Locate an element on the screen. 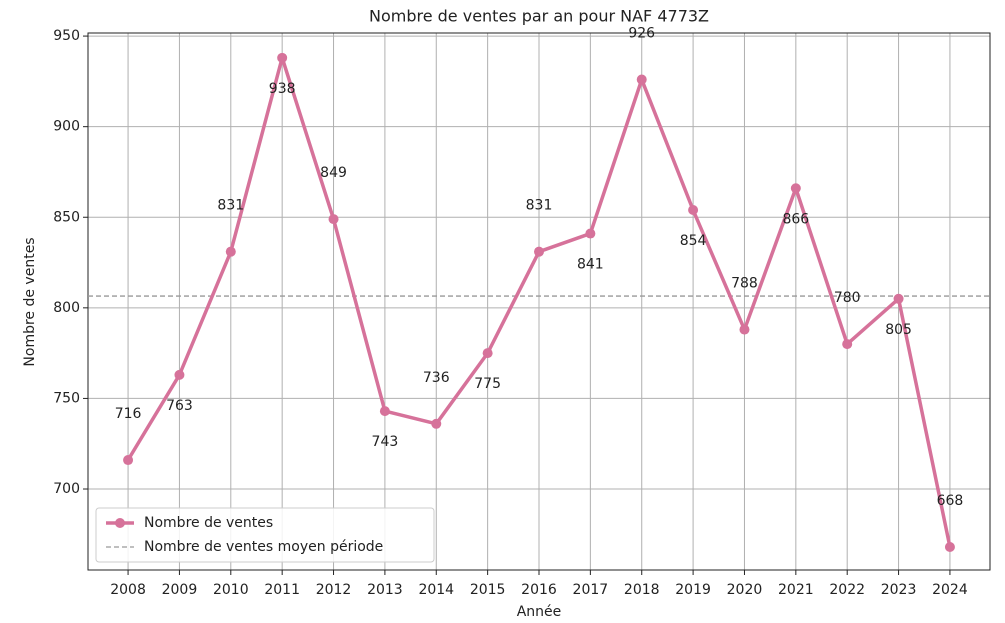 This screenshot has width=1005, height=623. data-label: 854 is located at coordinates (693, 241).